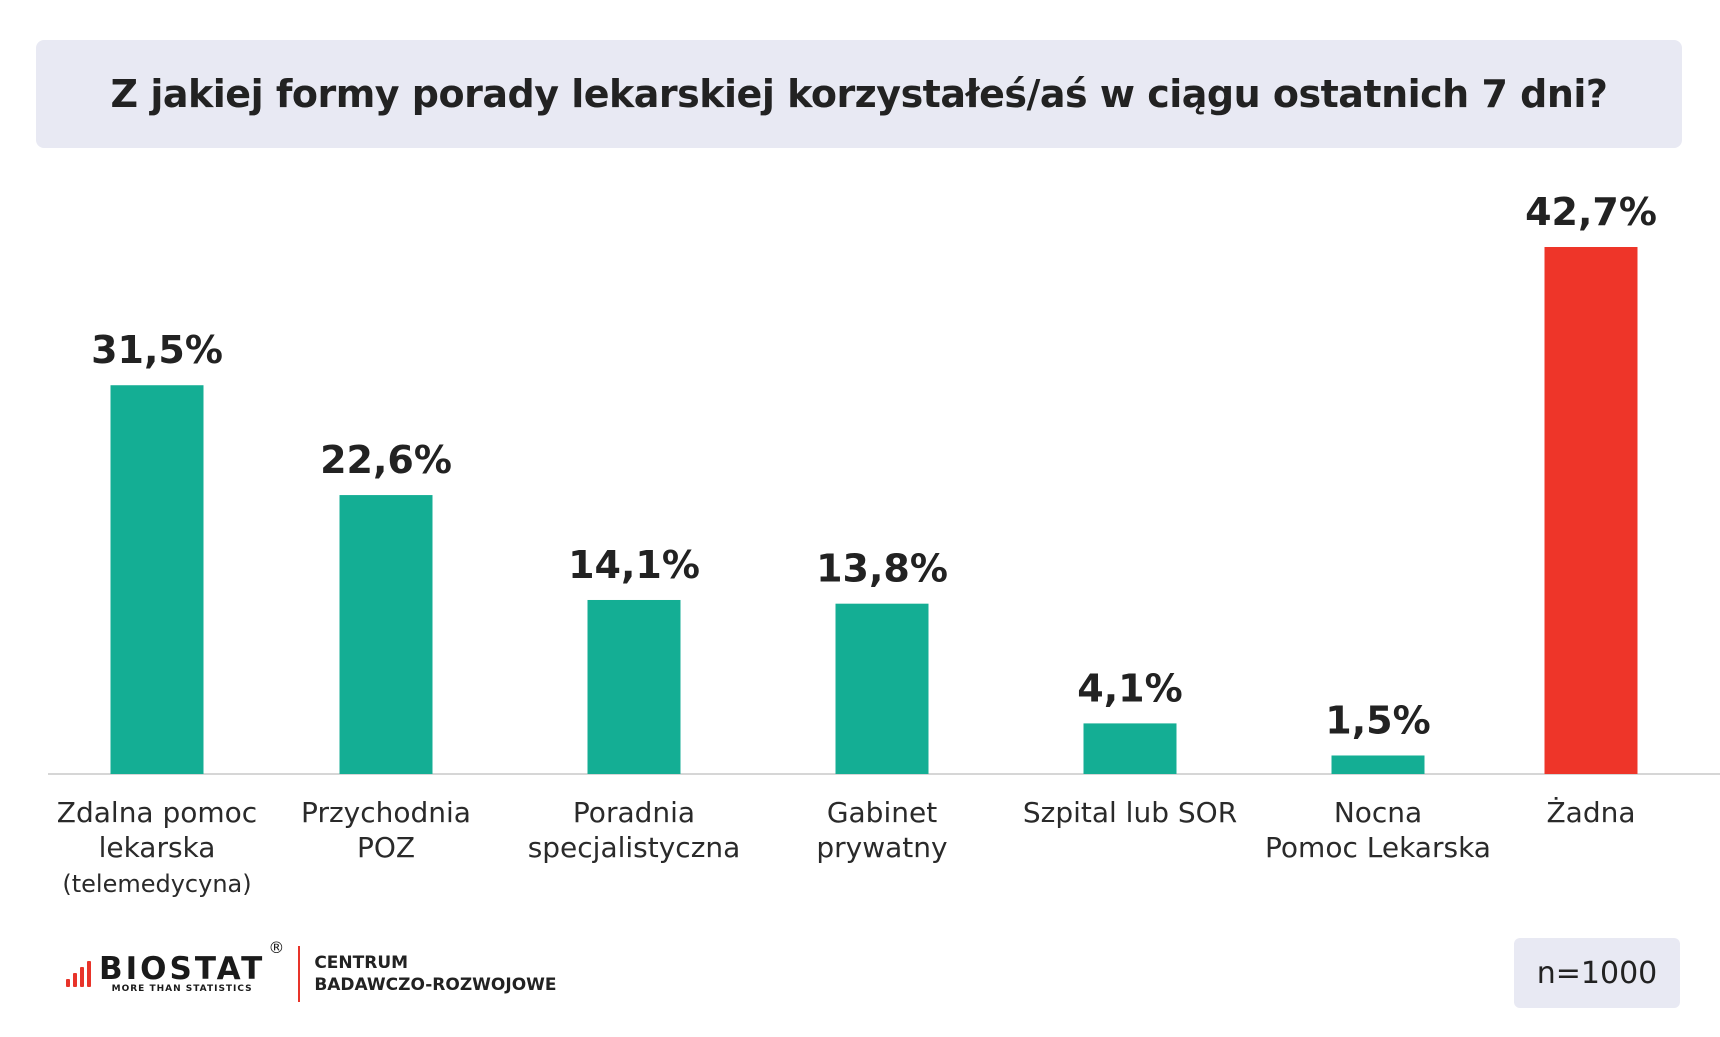  I want to click on registered-mark: ®, so click(276, 947).